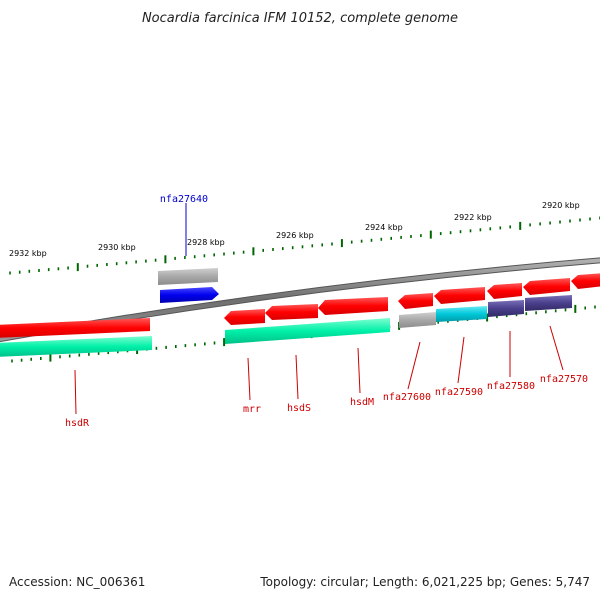 The width and height of the screenshot is (600, 600). I want to click on cds-nfa27580, so click(504, 291).